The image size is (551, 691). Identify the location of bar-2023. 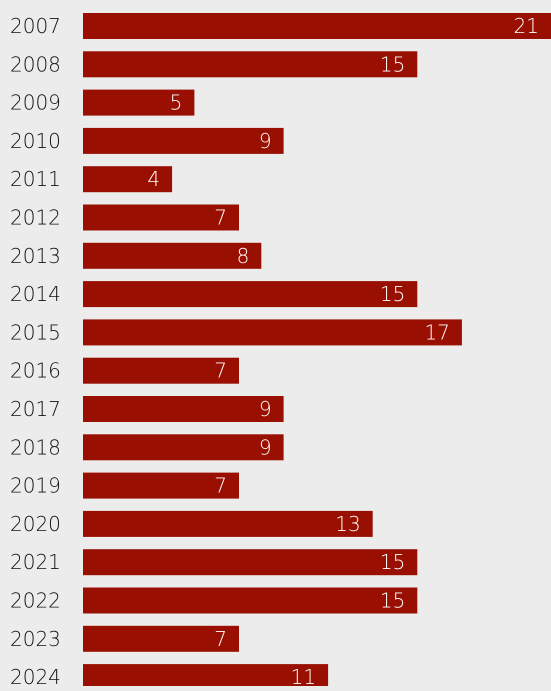
(161, 638).